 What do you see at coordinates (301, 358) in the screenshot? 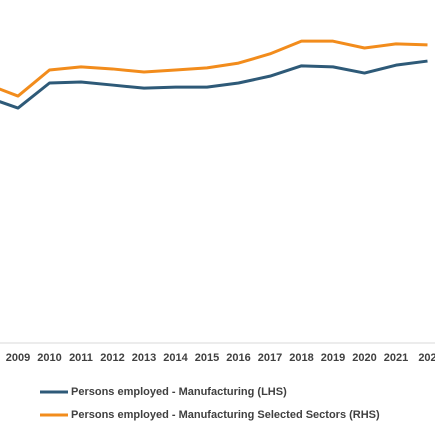
I see `x-tick-label: 2018` at bounding box center [301, 358].